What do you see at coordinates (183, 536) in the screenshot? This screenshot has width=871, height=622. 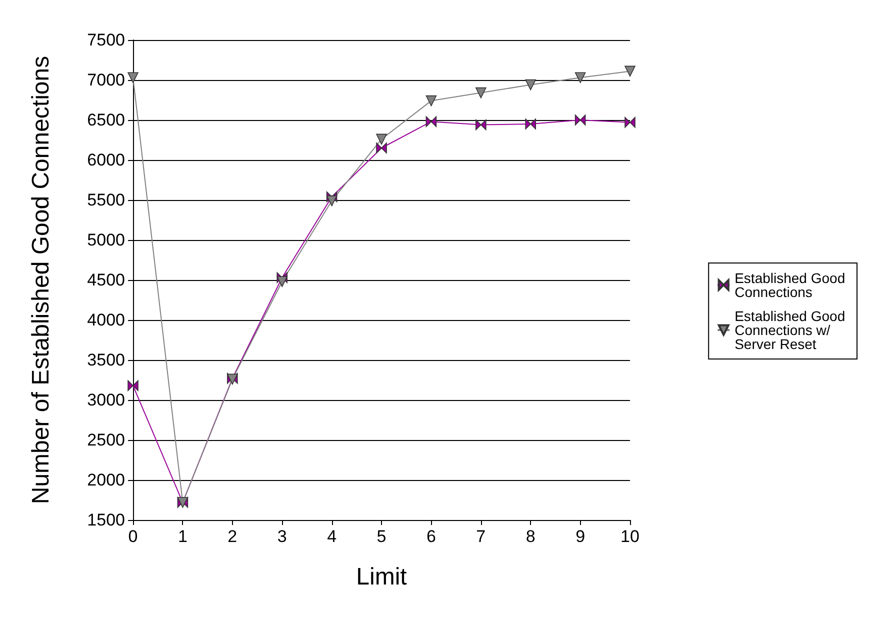 I see `x-tick-label: 1` at bounding box center [183, 536].